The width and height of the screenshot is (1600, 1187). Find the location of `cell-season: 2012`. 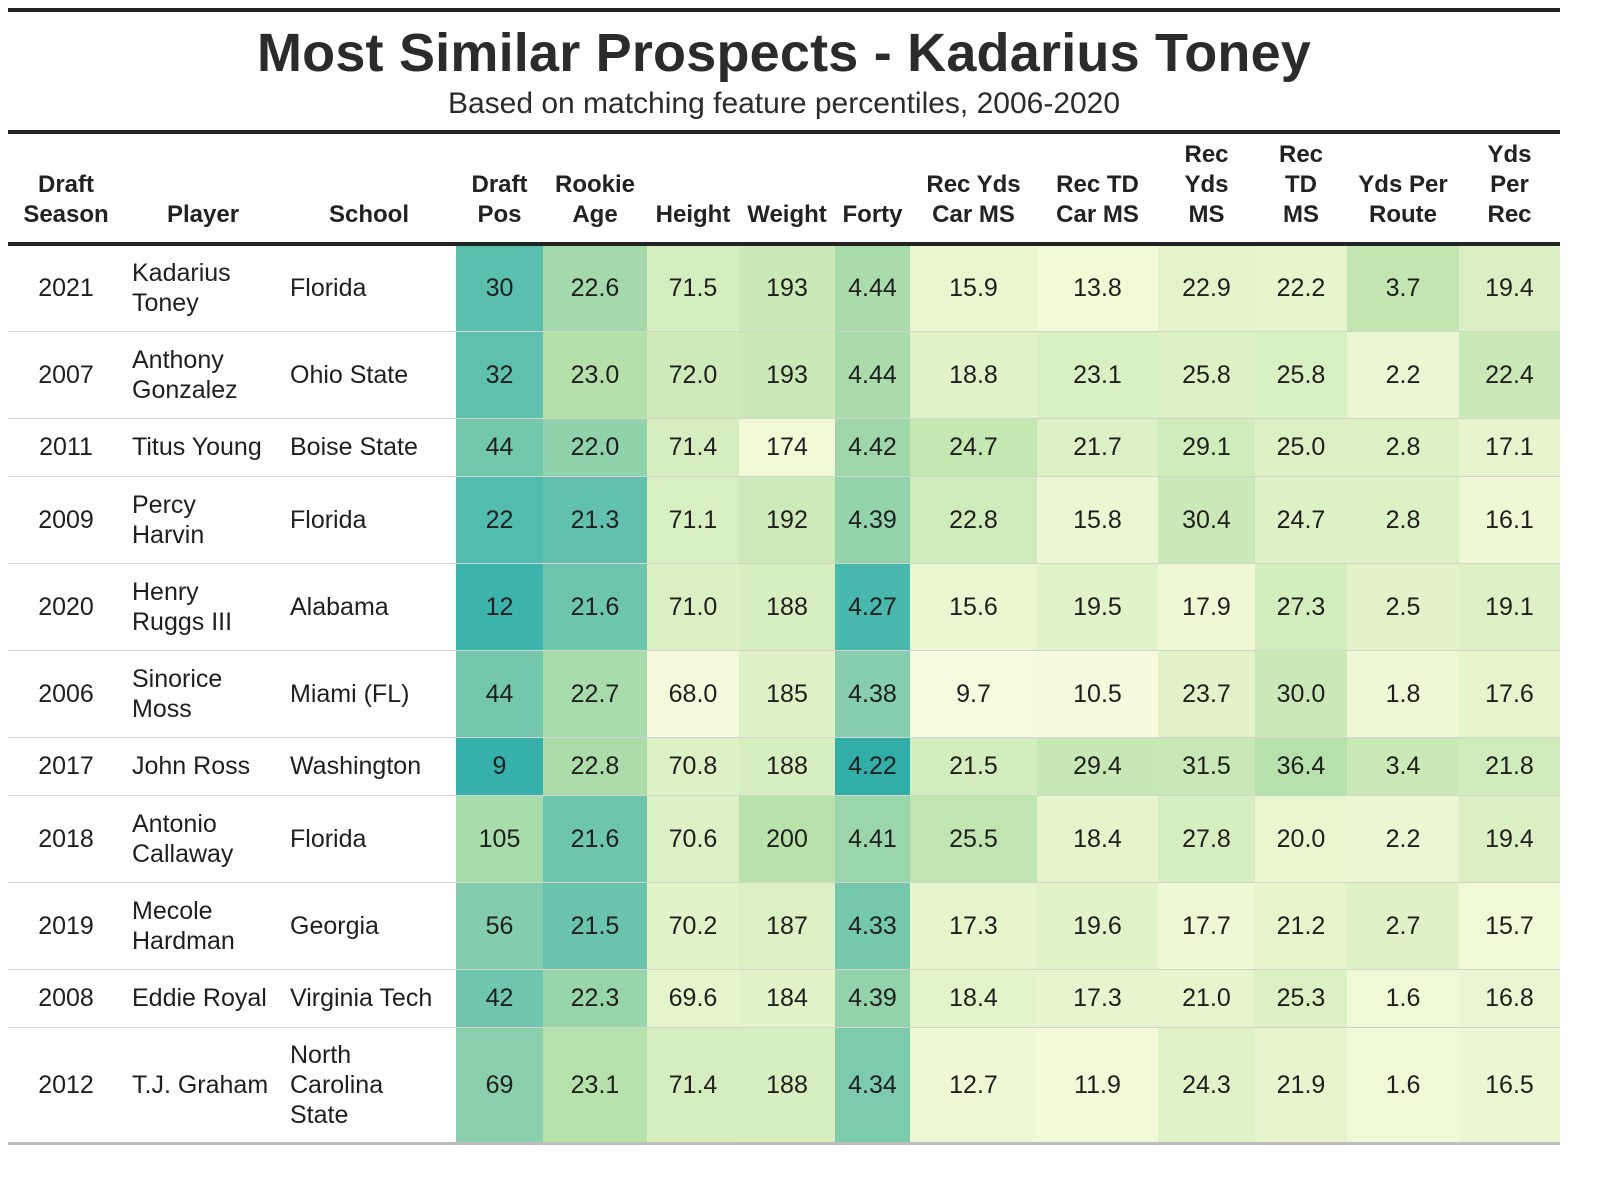

cell-season: 2012 is located at coordinates (66, 1086).